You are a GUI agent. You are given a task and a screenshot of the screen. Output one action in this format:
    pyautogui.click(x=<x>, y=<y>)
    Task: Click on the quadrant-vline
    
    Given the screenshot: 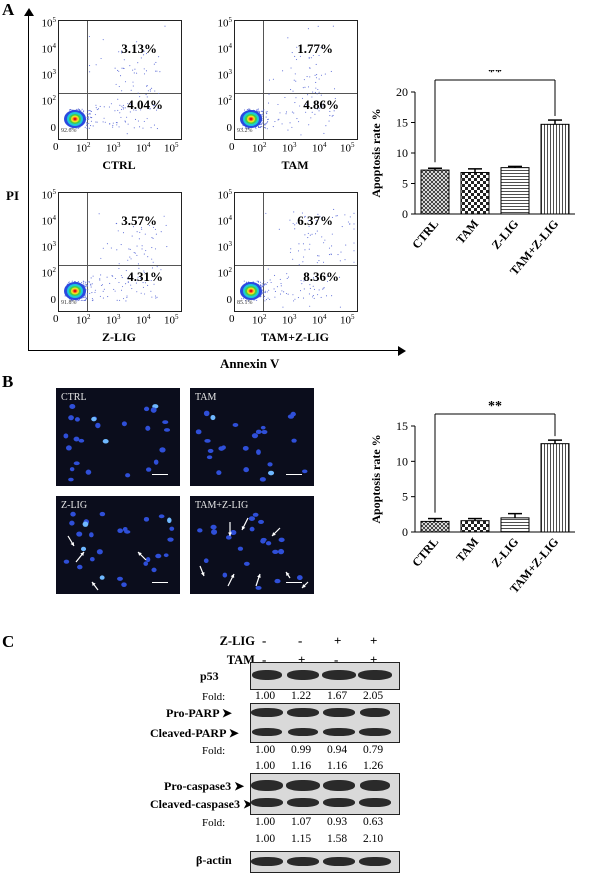 What is the action you would take?
    pyautogui.click(x=263, y=80)
    